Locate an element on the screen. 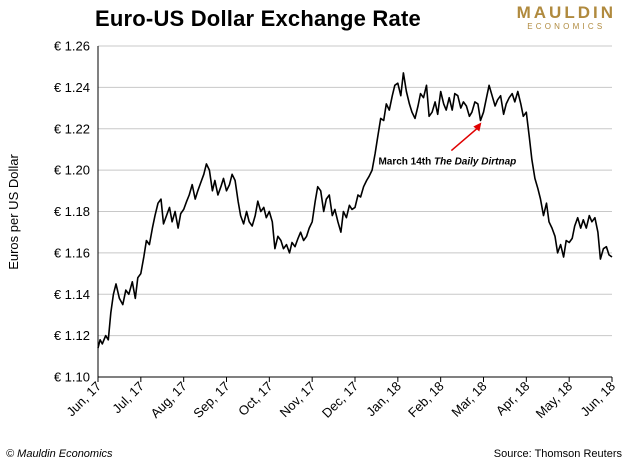 The image size is (630, 465). x-tick-label: Mar, 18 is located at coordinates (468, 399).